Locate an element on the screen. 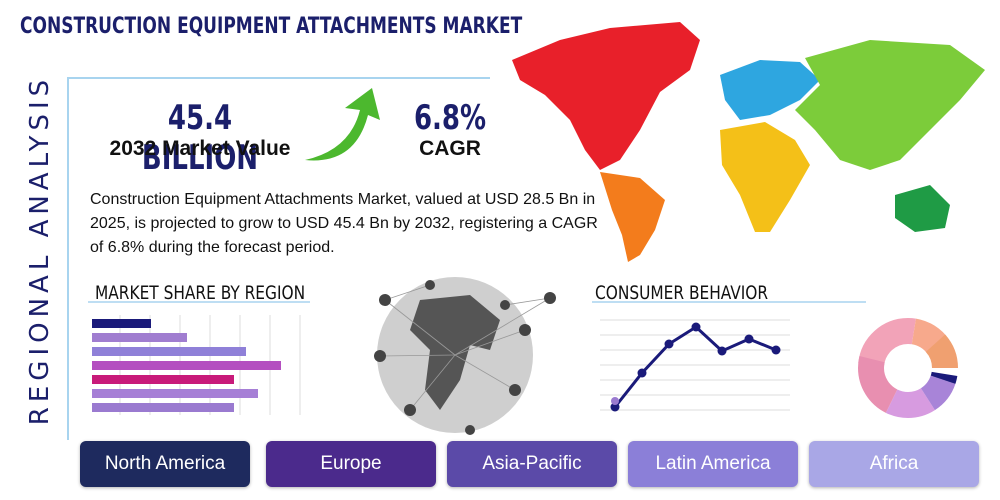 The height and width of the screenshot is (500, 1000). stat-label: CAGR is located at coordinates (450, 148).